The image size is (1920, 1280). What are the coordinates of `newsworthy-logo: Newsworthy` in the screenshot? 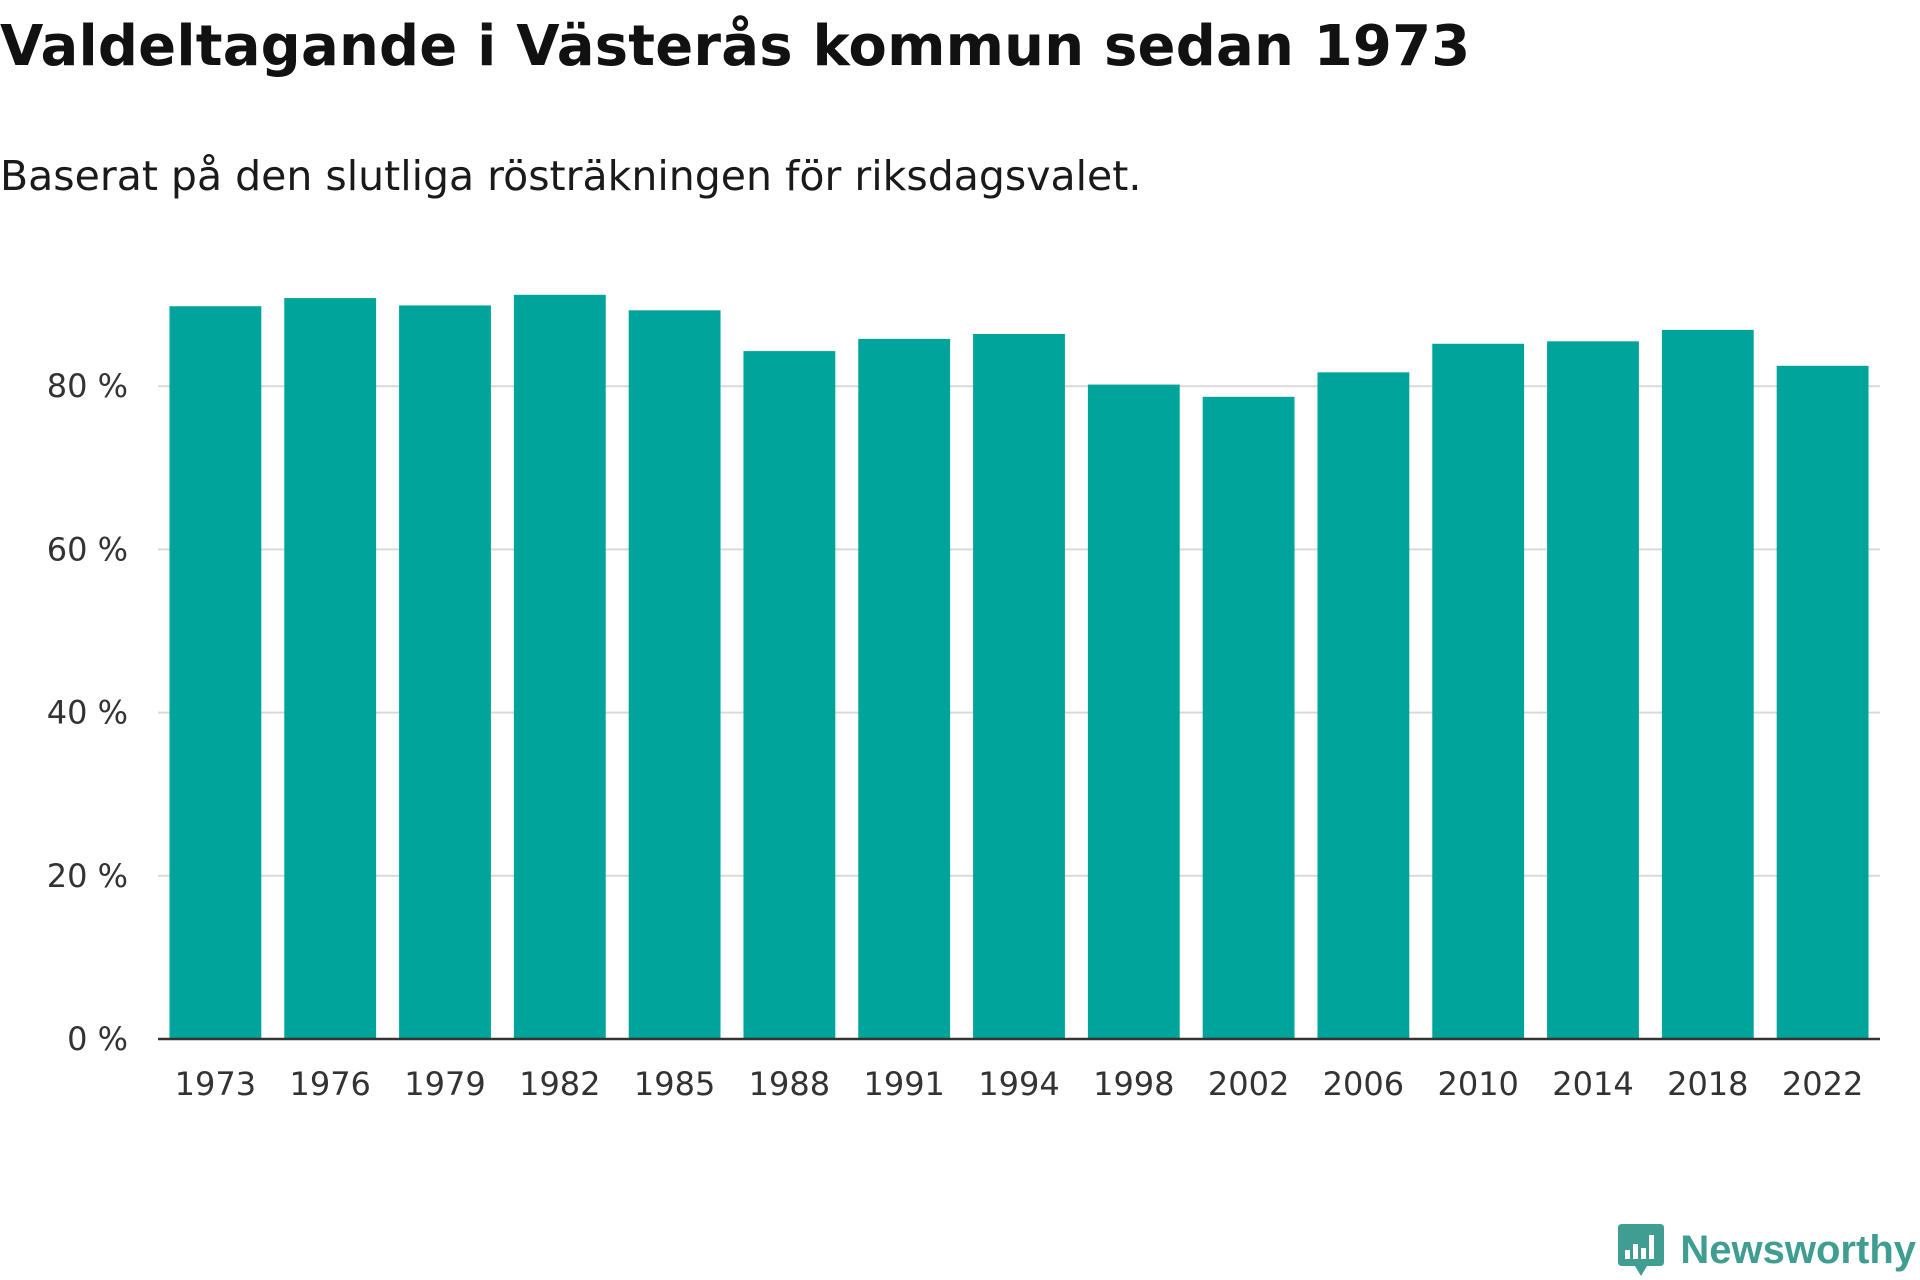 It's located at (1766, 1250).